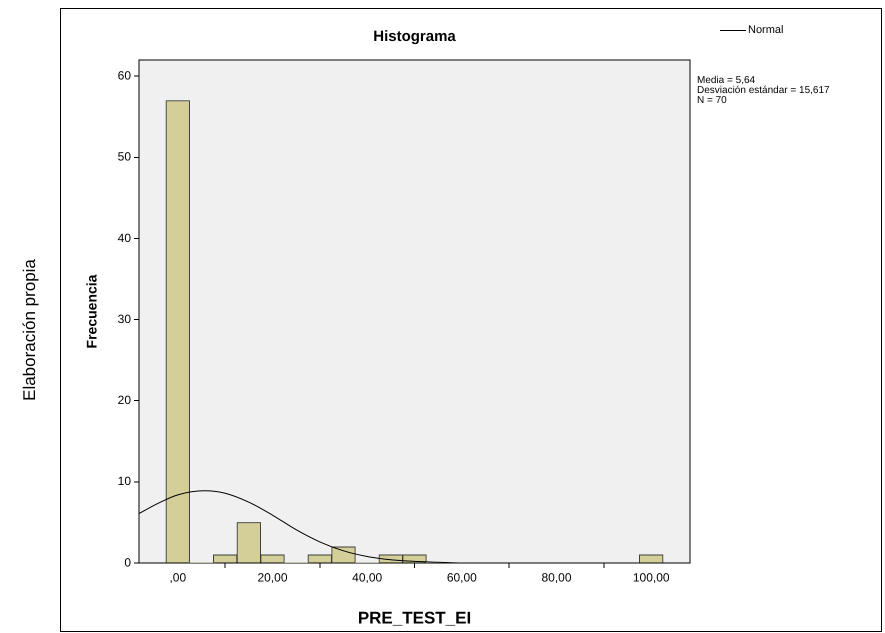  I want to click on x-tick-label: 80,00, so click(556, 577).